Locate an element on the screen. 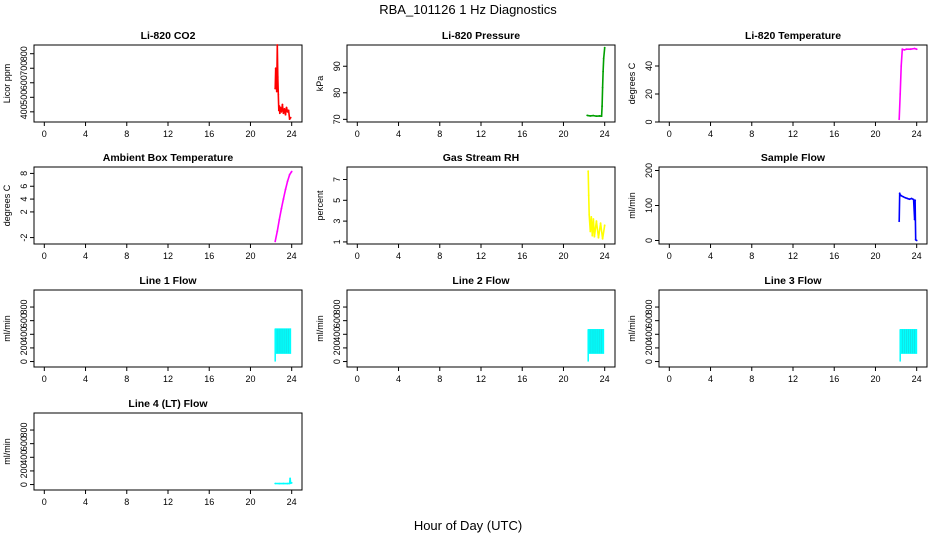 The width and height of the screenshot is (936, 540). y-axis-label: Licor ppm is located at coordinates (7, 84).